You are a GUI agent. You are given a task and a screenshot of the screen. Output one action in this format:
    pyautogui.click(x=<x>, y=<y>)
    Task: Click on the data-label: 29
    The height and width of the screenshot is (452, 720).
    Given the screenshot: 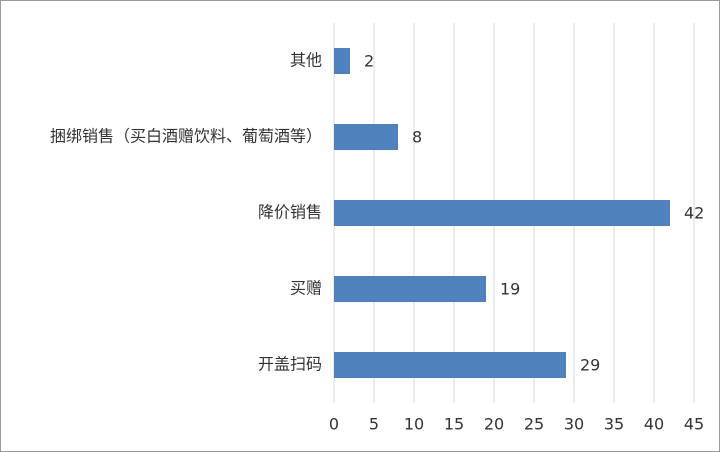 What is the action you would take?
    pyautogui.click(x=590, y=365)
    